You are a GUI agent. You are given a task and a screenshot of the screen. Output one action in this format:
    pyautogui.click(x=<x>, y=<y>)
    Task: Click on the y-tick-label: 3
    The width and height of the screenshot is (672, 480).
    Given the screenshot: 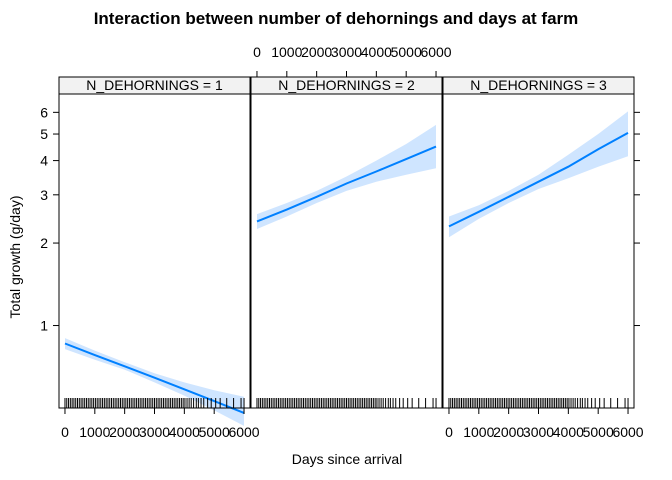 What is the action you would take?
    pyautogui.click(x=44, y=195)
    